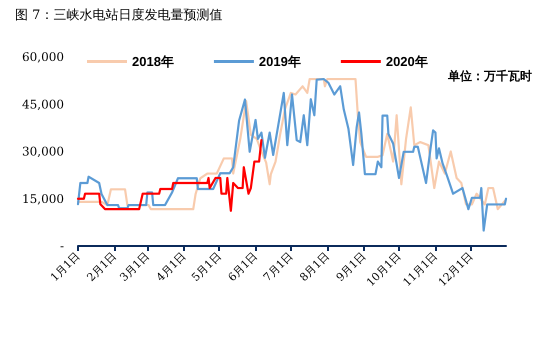  What do you see at coordinates (243, 266) in the screenshot?
I see `x-tick-label: 6月1日` at bounding box center [243, 266].